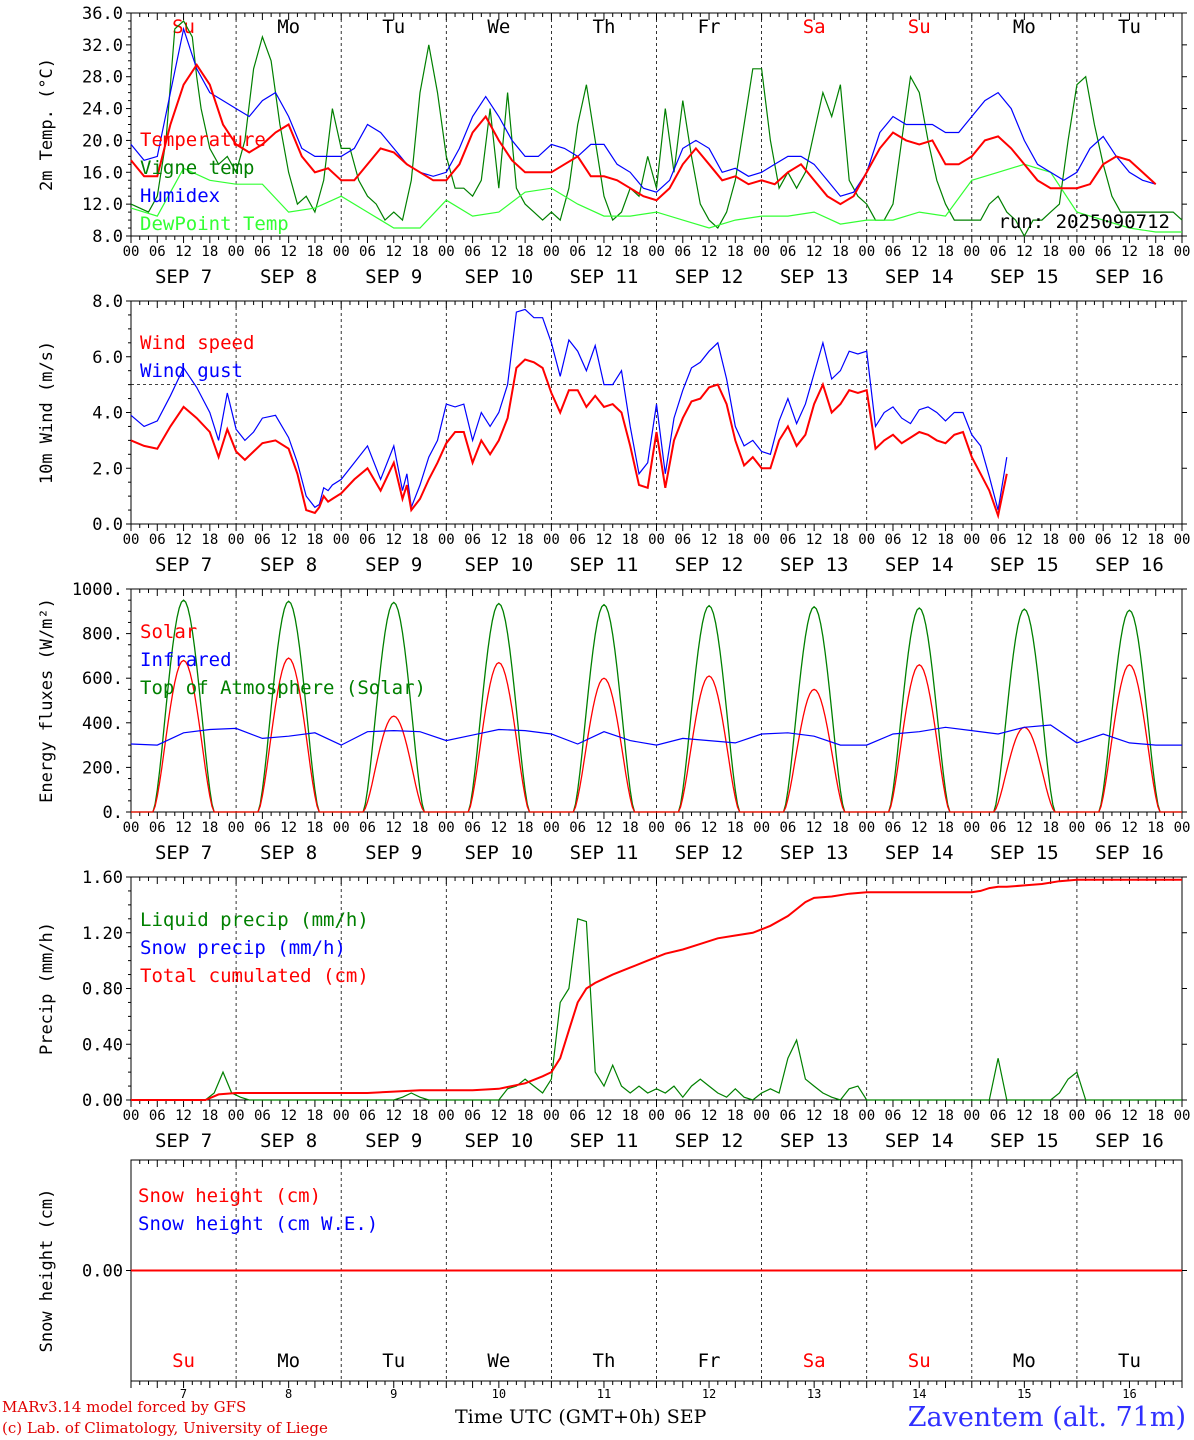 This screenshot has width=1194, height=1440. Describe the element at coordinates (499, 1394) in the screenshot. I see `date-number: 10` at that location.